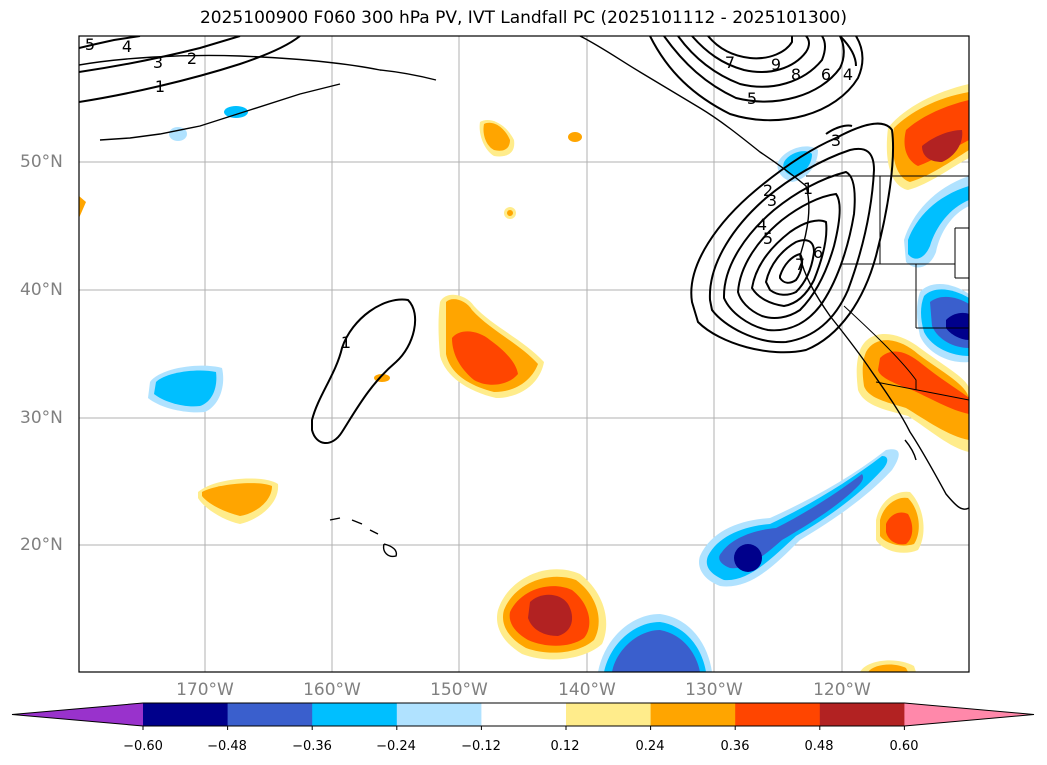  I want to click on lat-label-50n: 50°N, so click(41, 162).